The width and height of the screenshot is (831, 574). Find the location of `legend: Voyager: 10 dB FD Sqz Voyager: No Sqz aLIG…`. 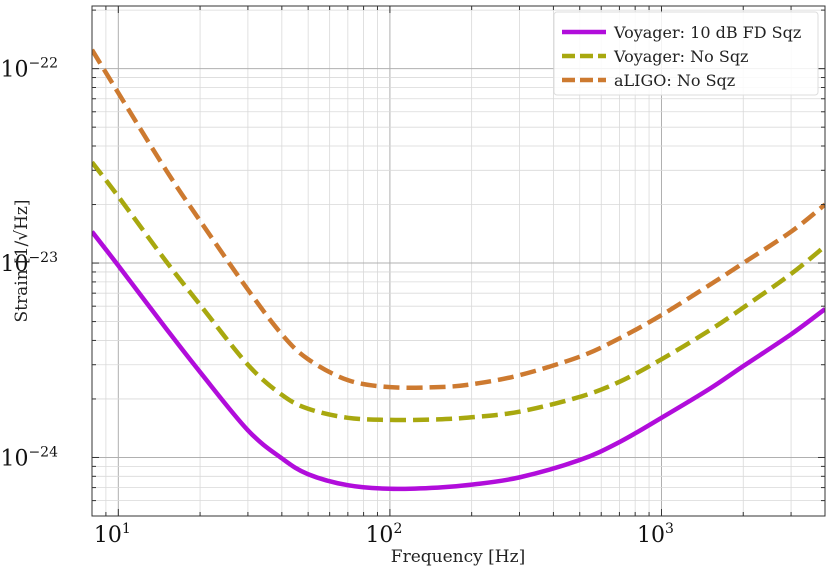

legend: Voyager: 10 dB FD Sqz Voyager: No Sqz aLIG… is located at coordinates (686, 53).